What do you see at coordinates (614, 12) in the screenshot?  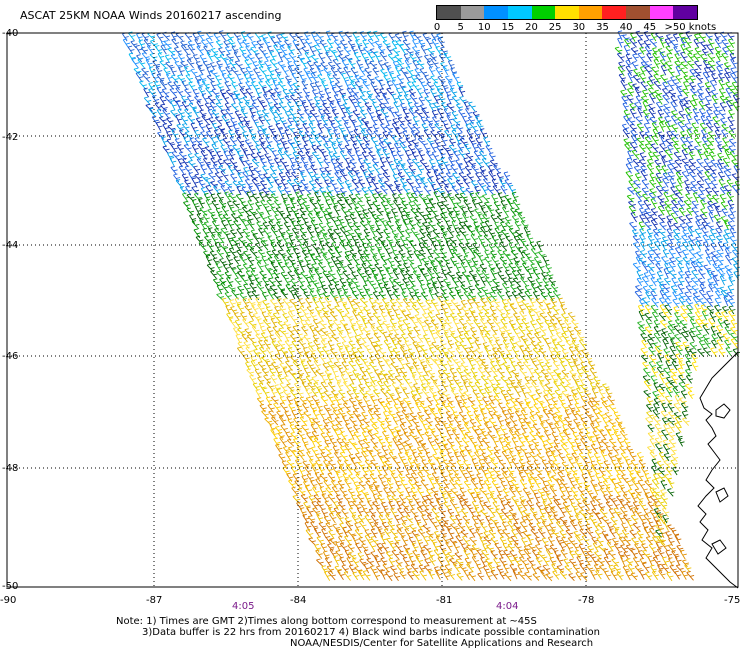 I see `legend-swatch` at bounding box center [614, 12].